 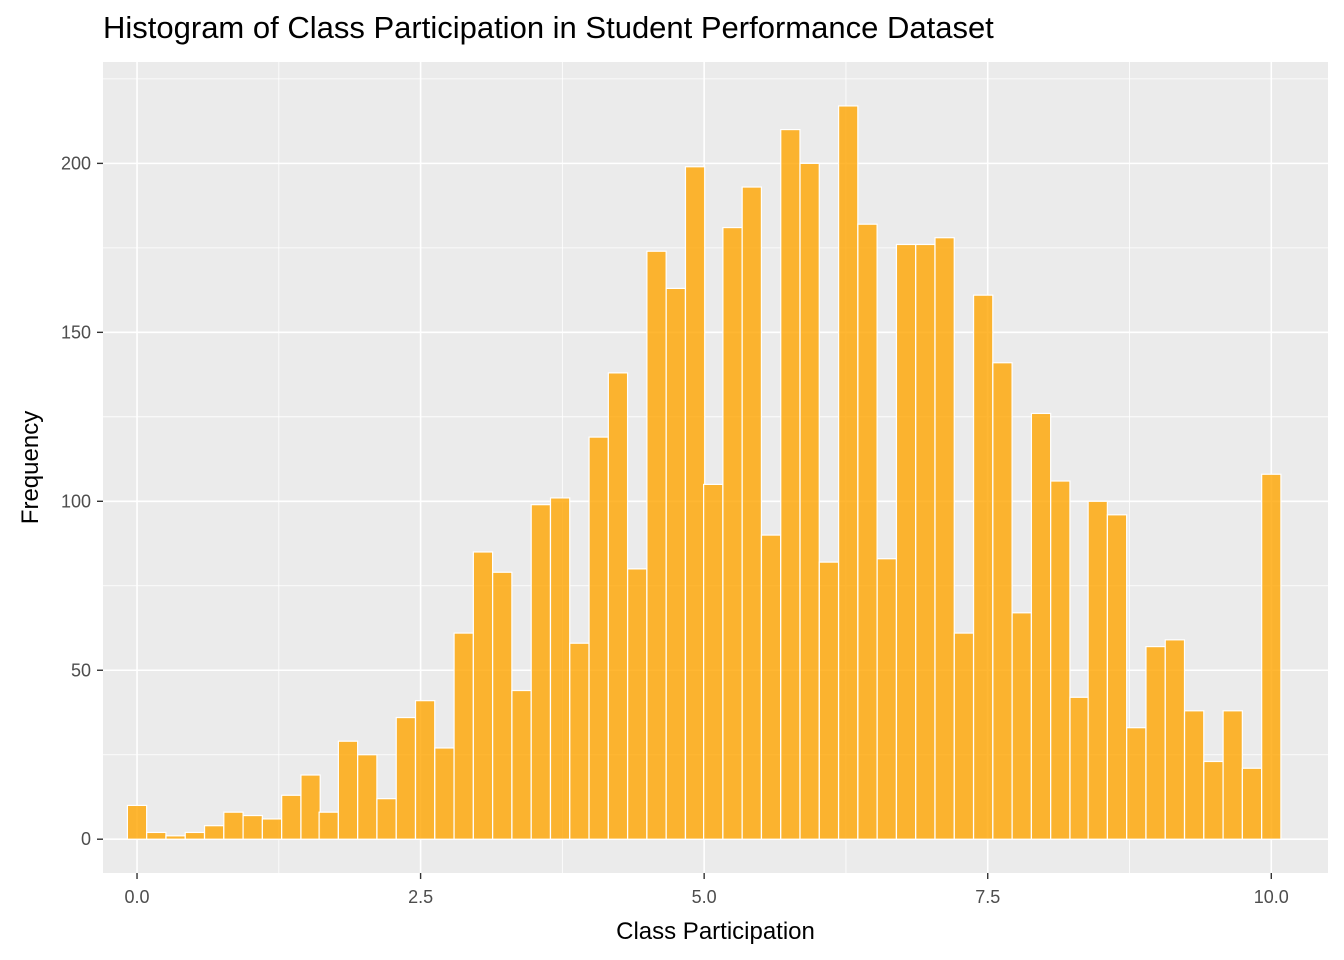 I want to click on x-tick-label: 2.5, so click(x=420, y=897).